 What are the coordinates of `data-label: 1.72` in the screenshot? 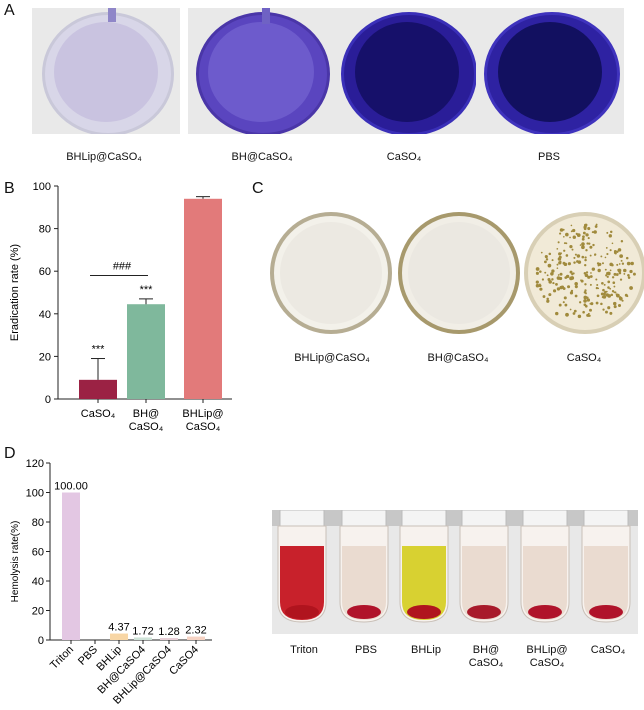 It's located at (142, 631).